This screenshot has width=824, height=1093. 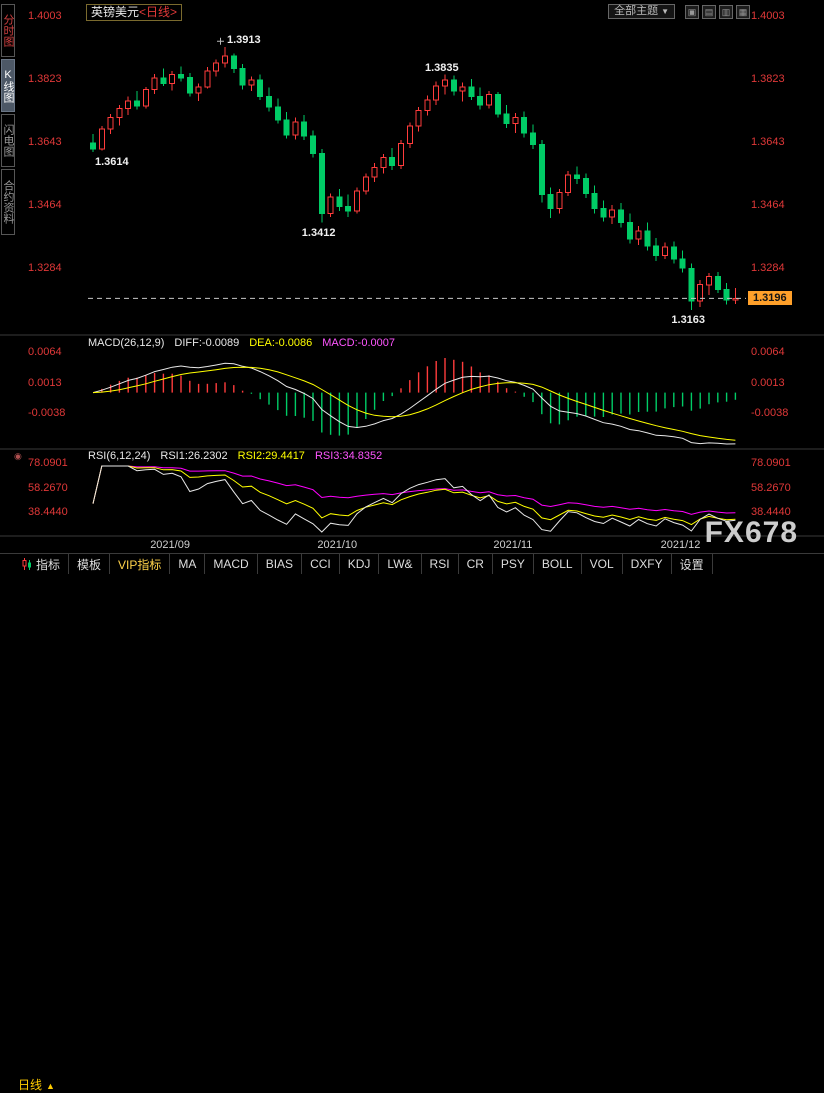 I want to click on toolbar-button-bias: BIAS, so click(x=280, y=564).